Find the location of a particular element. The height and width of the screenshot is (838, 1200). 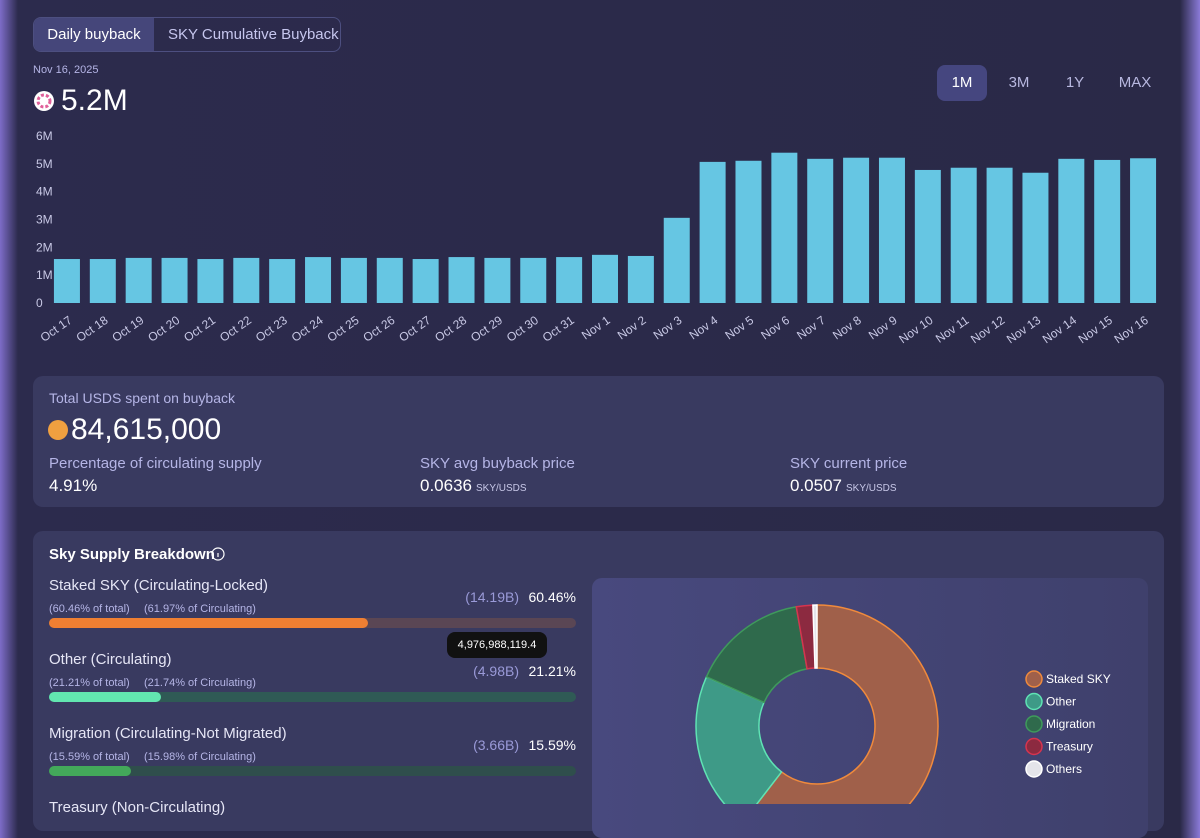

x-tick-label: Nov 10 is located at coordinates (915, 329).